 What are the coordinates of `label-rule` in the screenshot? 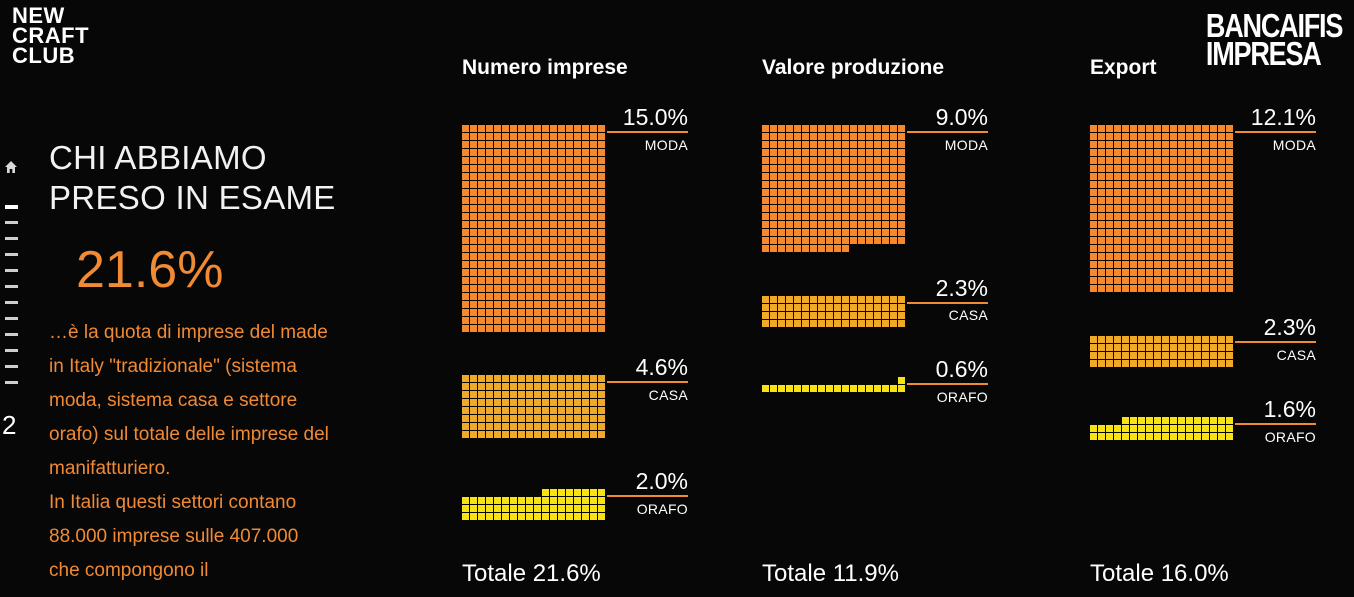 It's located at (947, 303).